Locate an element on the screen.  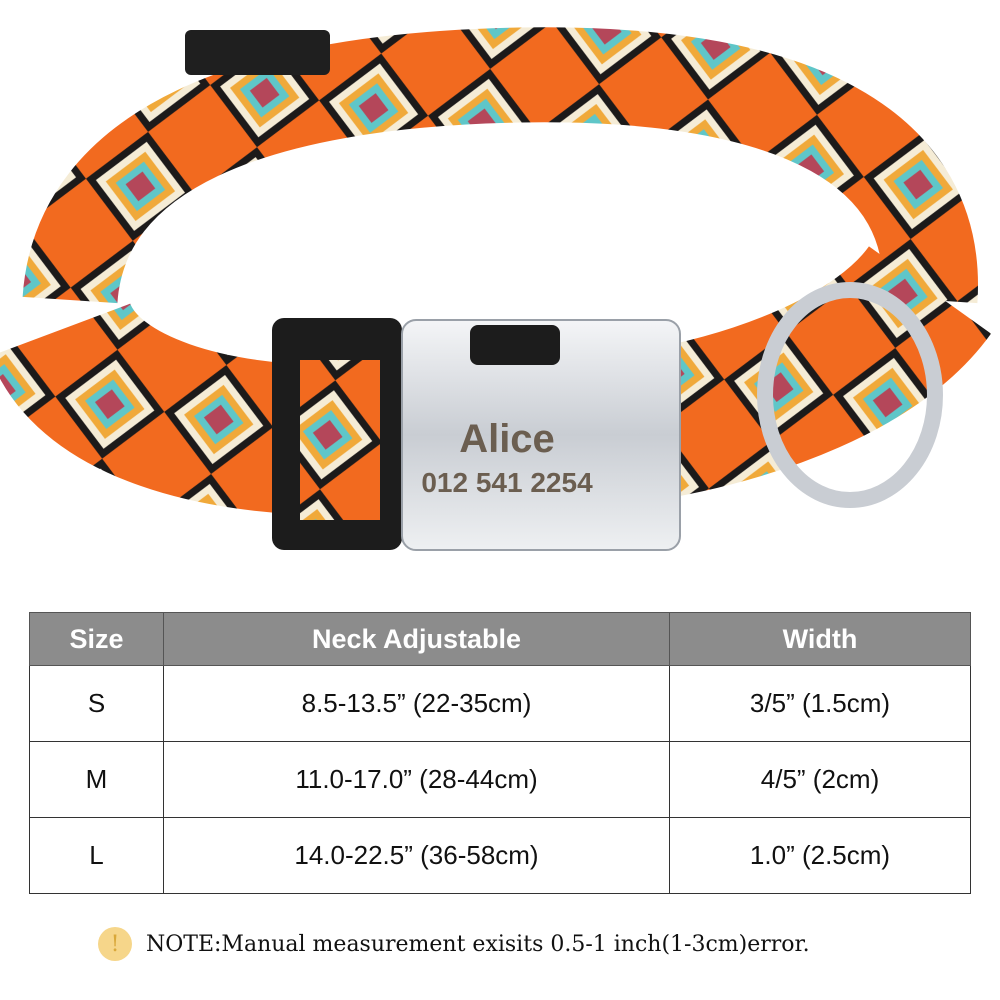
width-cell: 1.0” (2.5cm) is located at coordinates (820, 855).